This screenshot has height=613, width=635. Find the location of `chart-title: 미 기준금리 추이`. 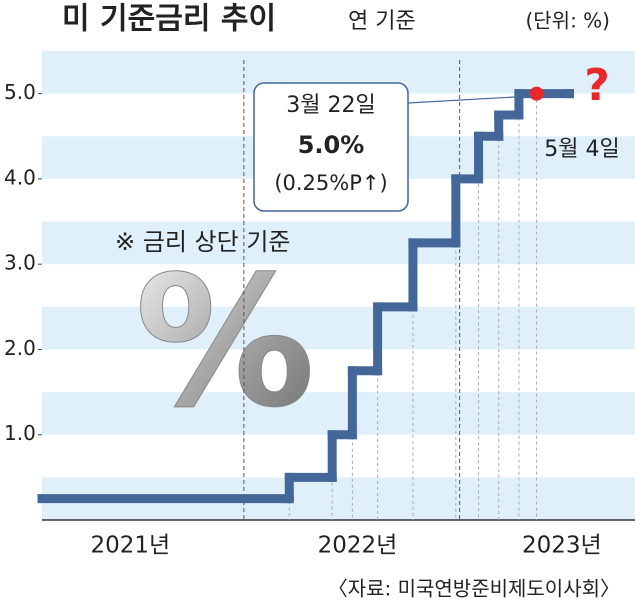

chart-title: 미 기준금리 추이 is located at coordinates (169, 19).